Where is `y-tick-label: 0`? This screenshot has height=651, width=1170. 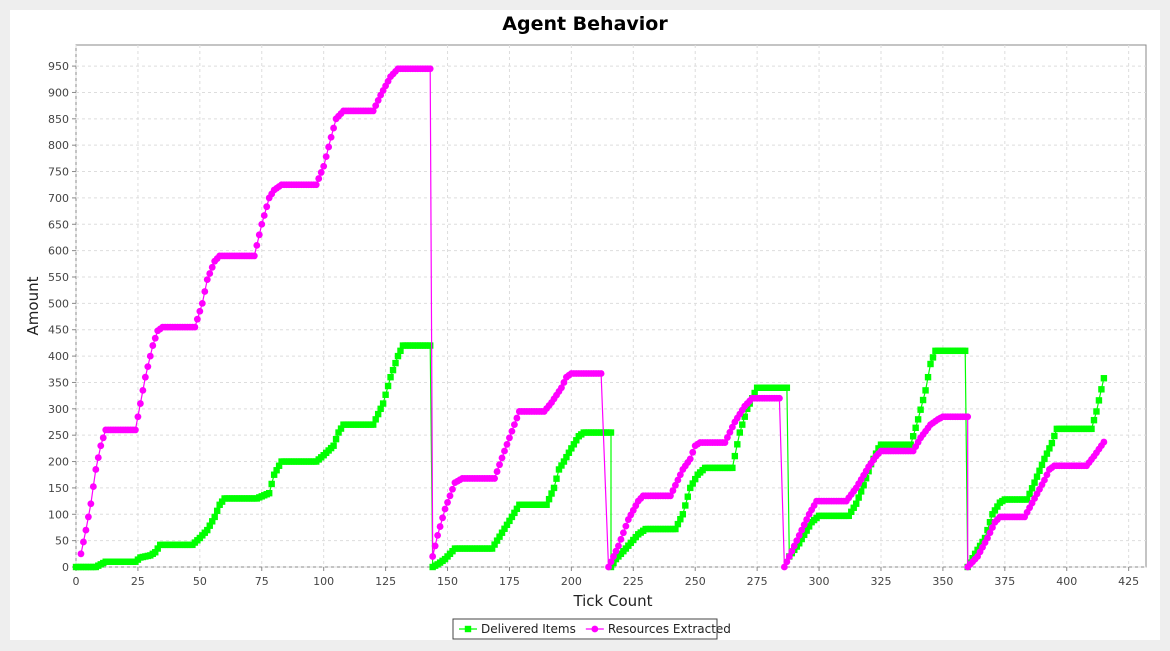
y-tick-label: 0 is located at coordinates (65, 567).